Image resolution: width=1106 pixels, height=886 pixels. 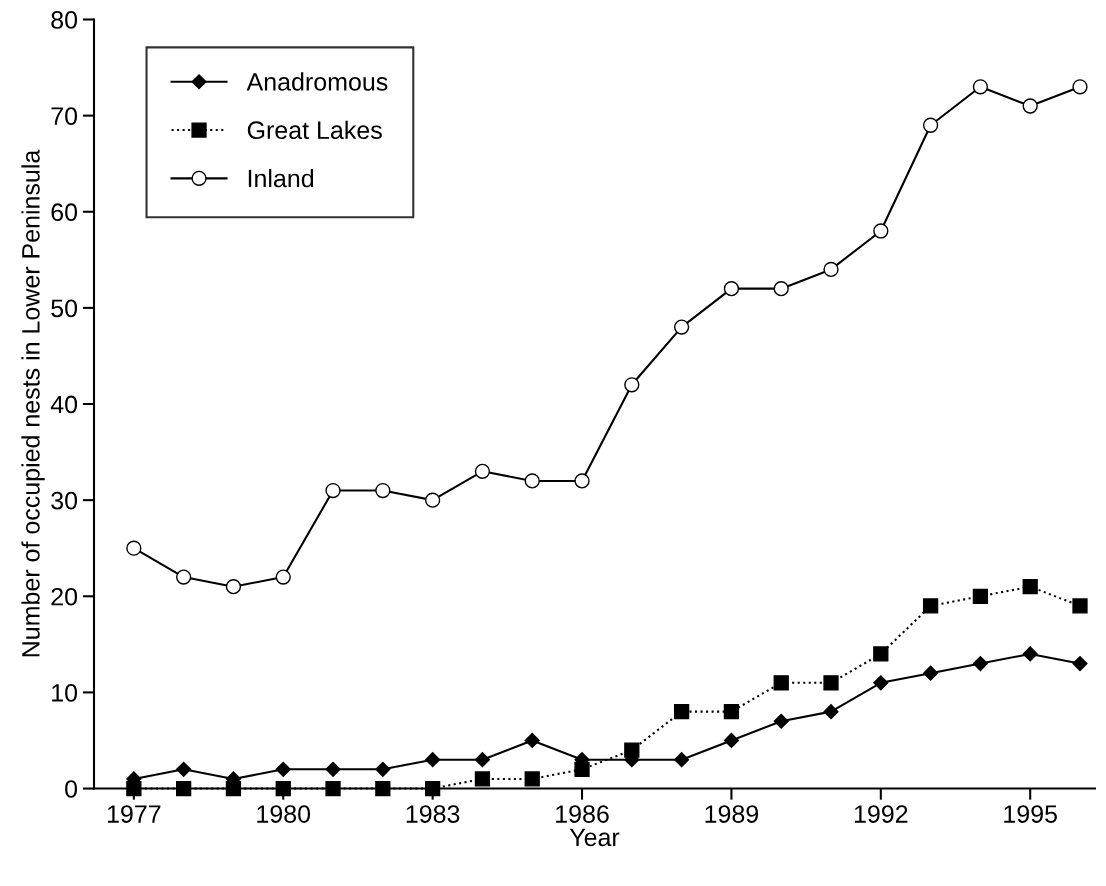 What do you see at coordinates (134, 814) in the screenshot?
I see `x-tick-label: 1977` at bounding box center [134, 814].